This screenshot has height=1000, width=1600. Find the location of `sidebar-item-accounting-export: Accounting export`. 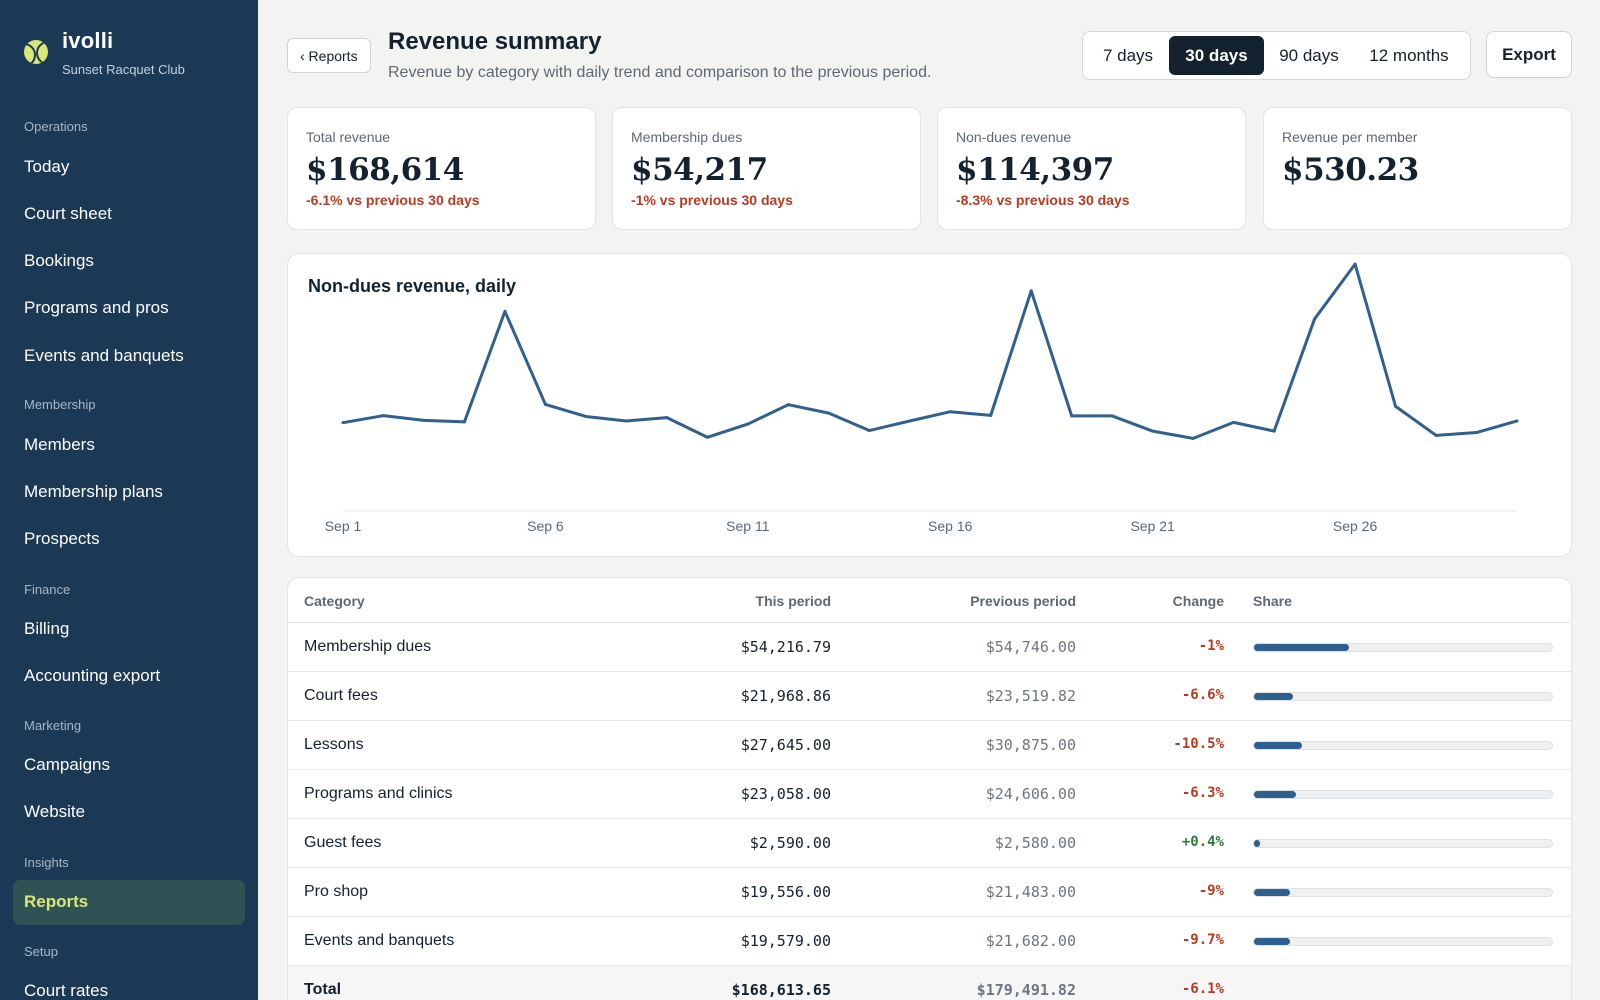

sidebar-item-accounting-export: Accounting export is located at coordinates (92, 675).